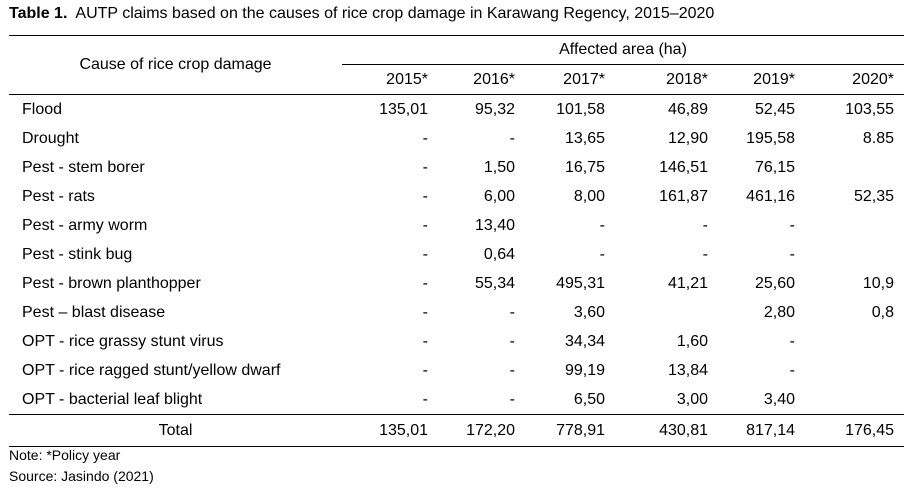 The height and width of the screenshot is (490, 913). I want to click on value-cell: 13,65, so click(584, 138).